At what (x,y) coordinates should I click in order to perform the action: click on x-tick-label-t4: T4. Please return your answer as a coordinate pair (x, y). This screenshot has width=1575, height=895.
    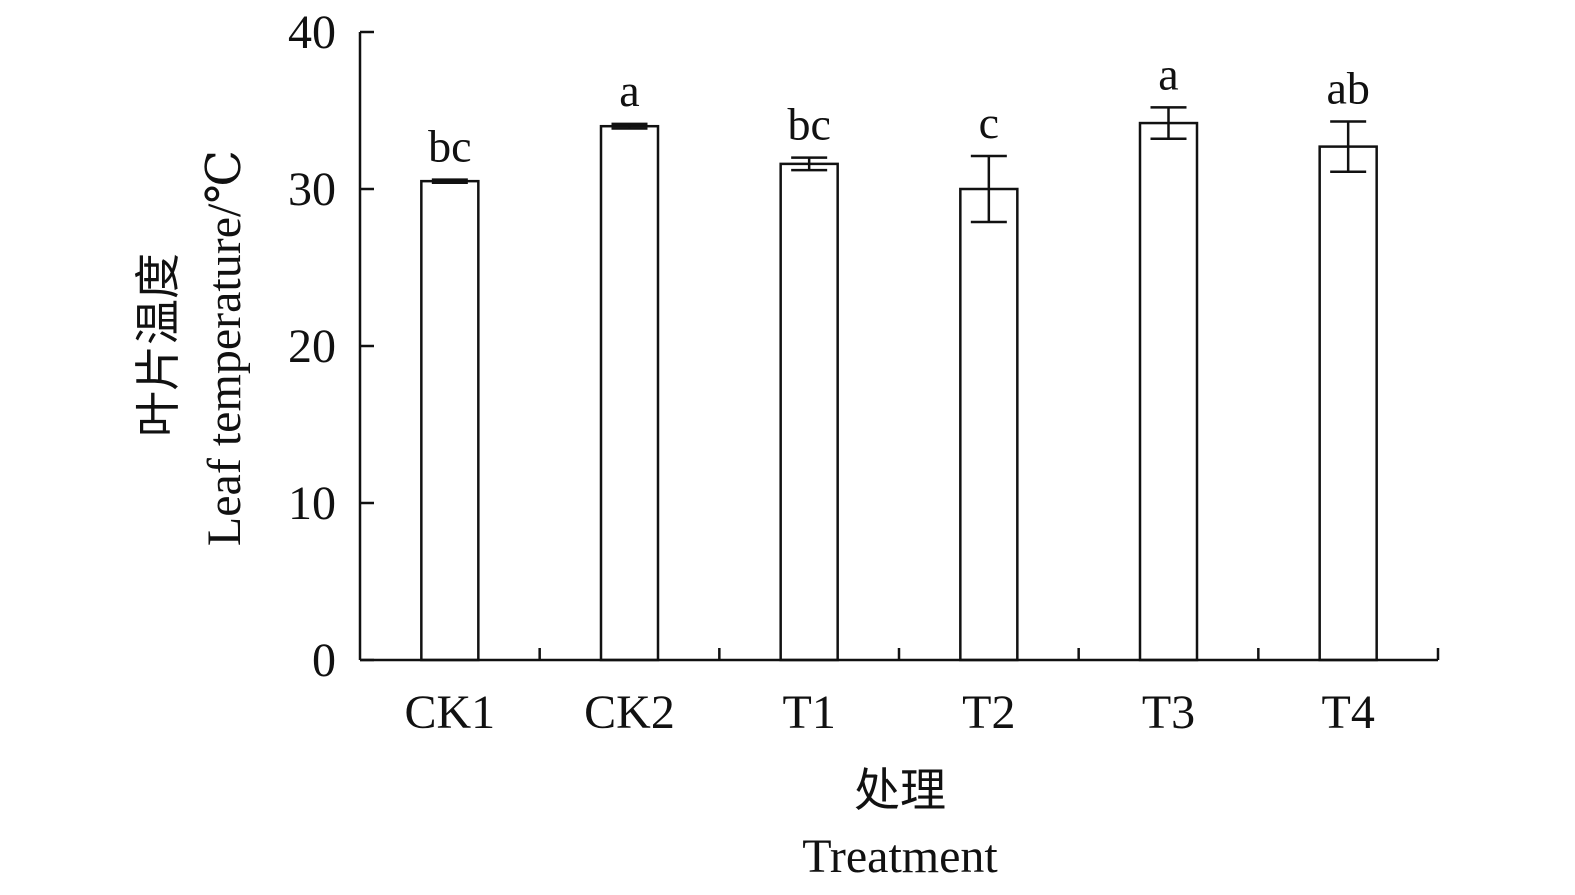
    Looking at the image, I should click on (1348, 712).